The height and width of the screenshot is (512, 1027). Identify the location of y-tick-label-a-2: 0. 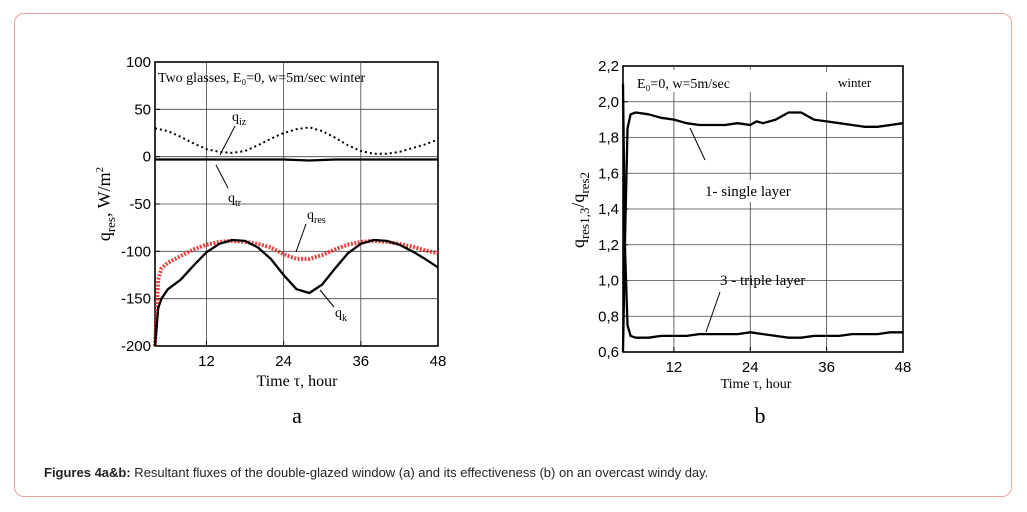
(147, 157).